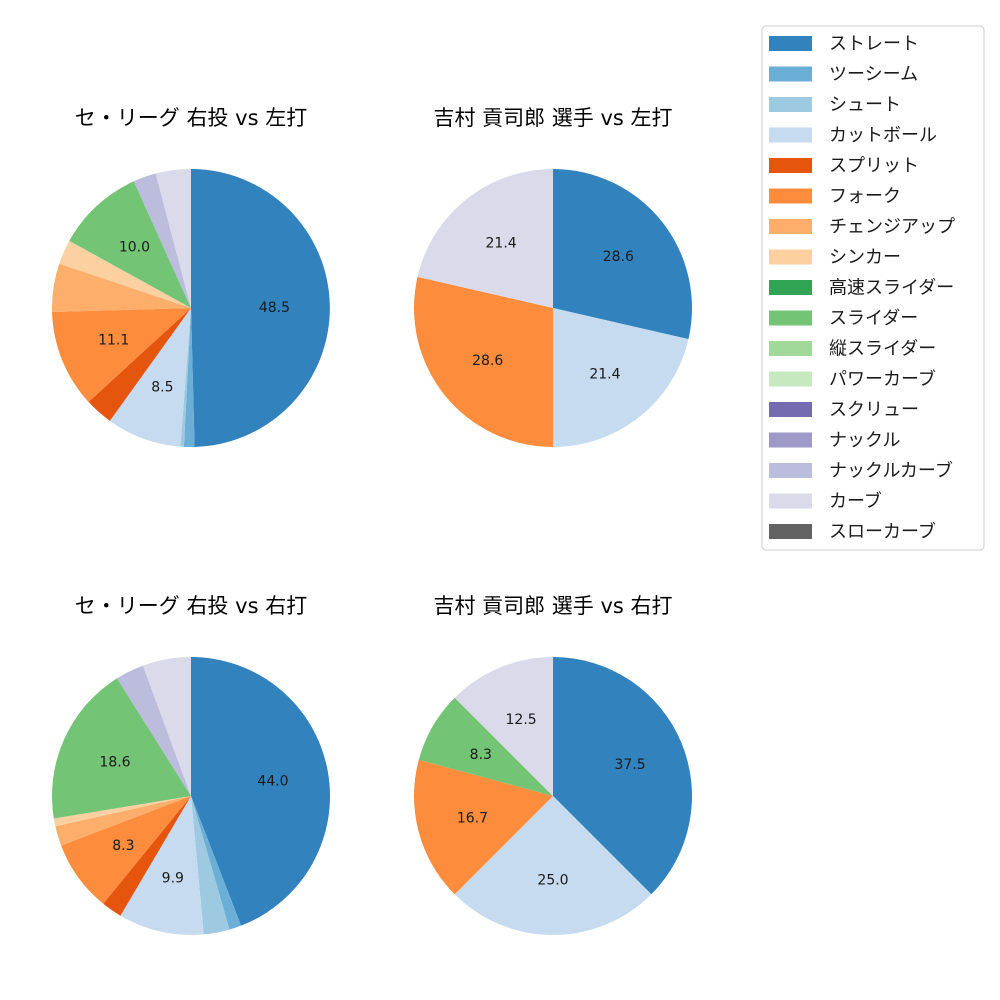  I want to click on pie-slice-value-label: 37.5, so click(630, 765).